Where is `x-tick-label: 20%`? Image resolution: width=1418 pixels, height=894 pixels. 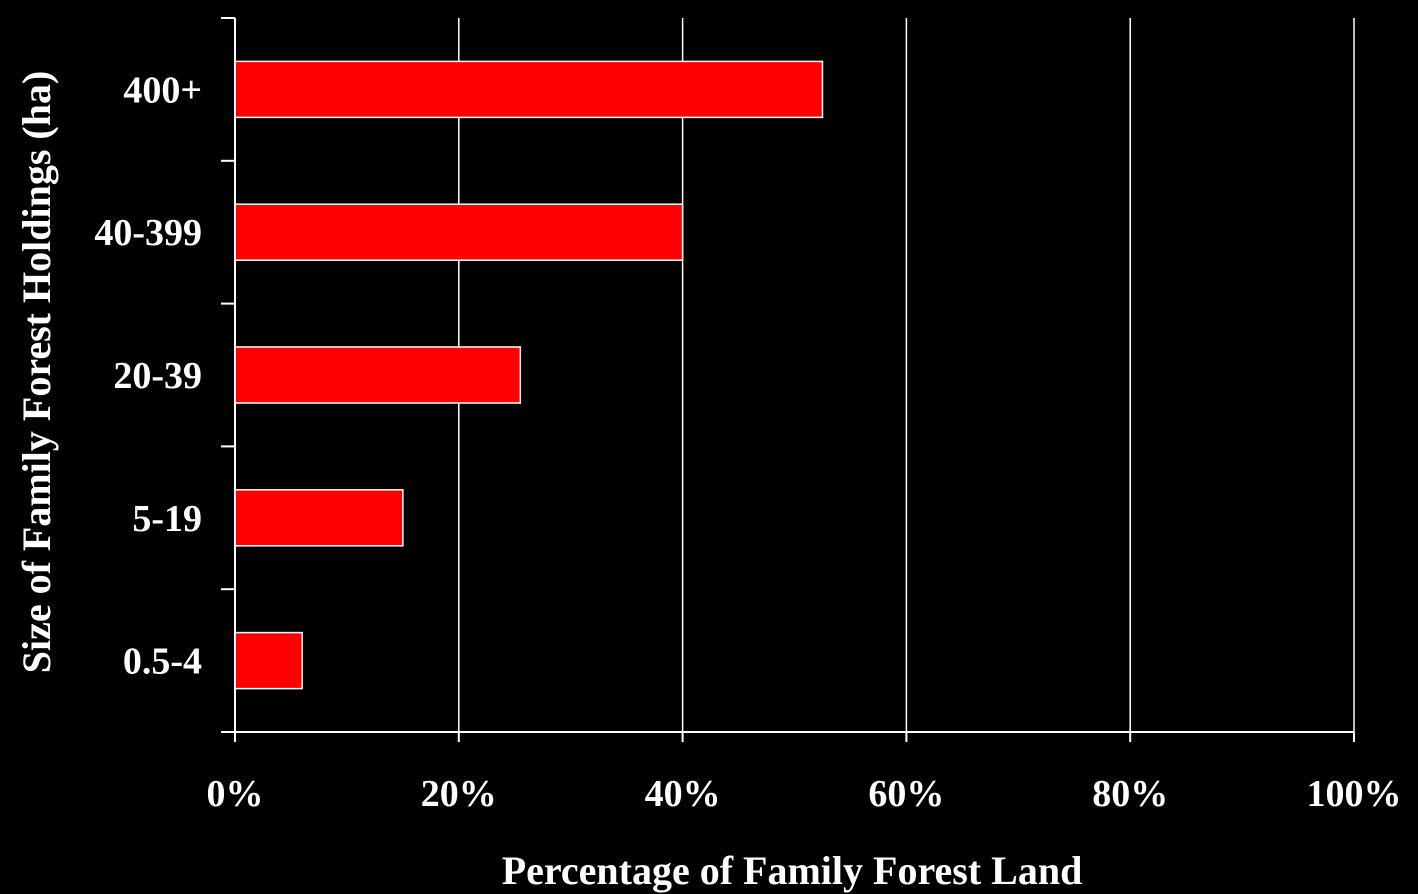
x-tick-label: 20% is located at coordinates (459, 794).